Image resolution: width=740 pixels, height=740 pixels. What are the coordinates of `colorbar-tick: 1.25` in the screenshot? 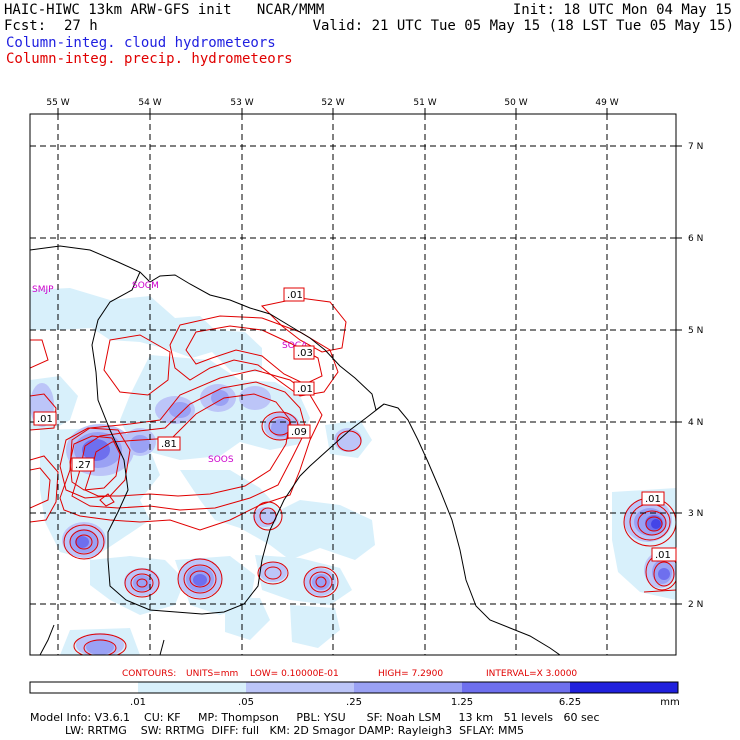 It's located at (462, 702).